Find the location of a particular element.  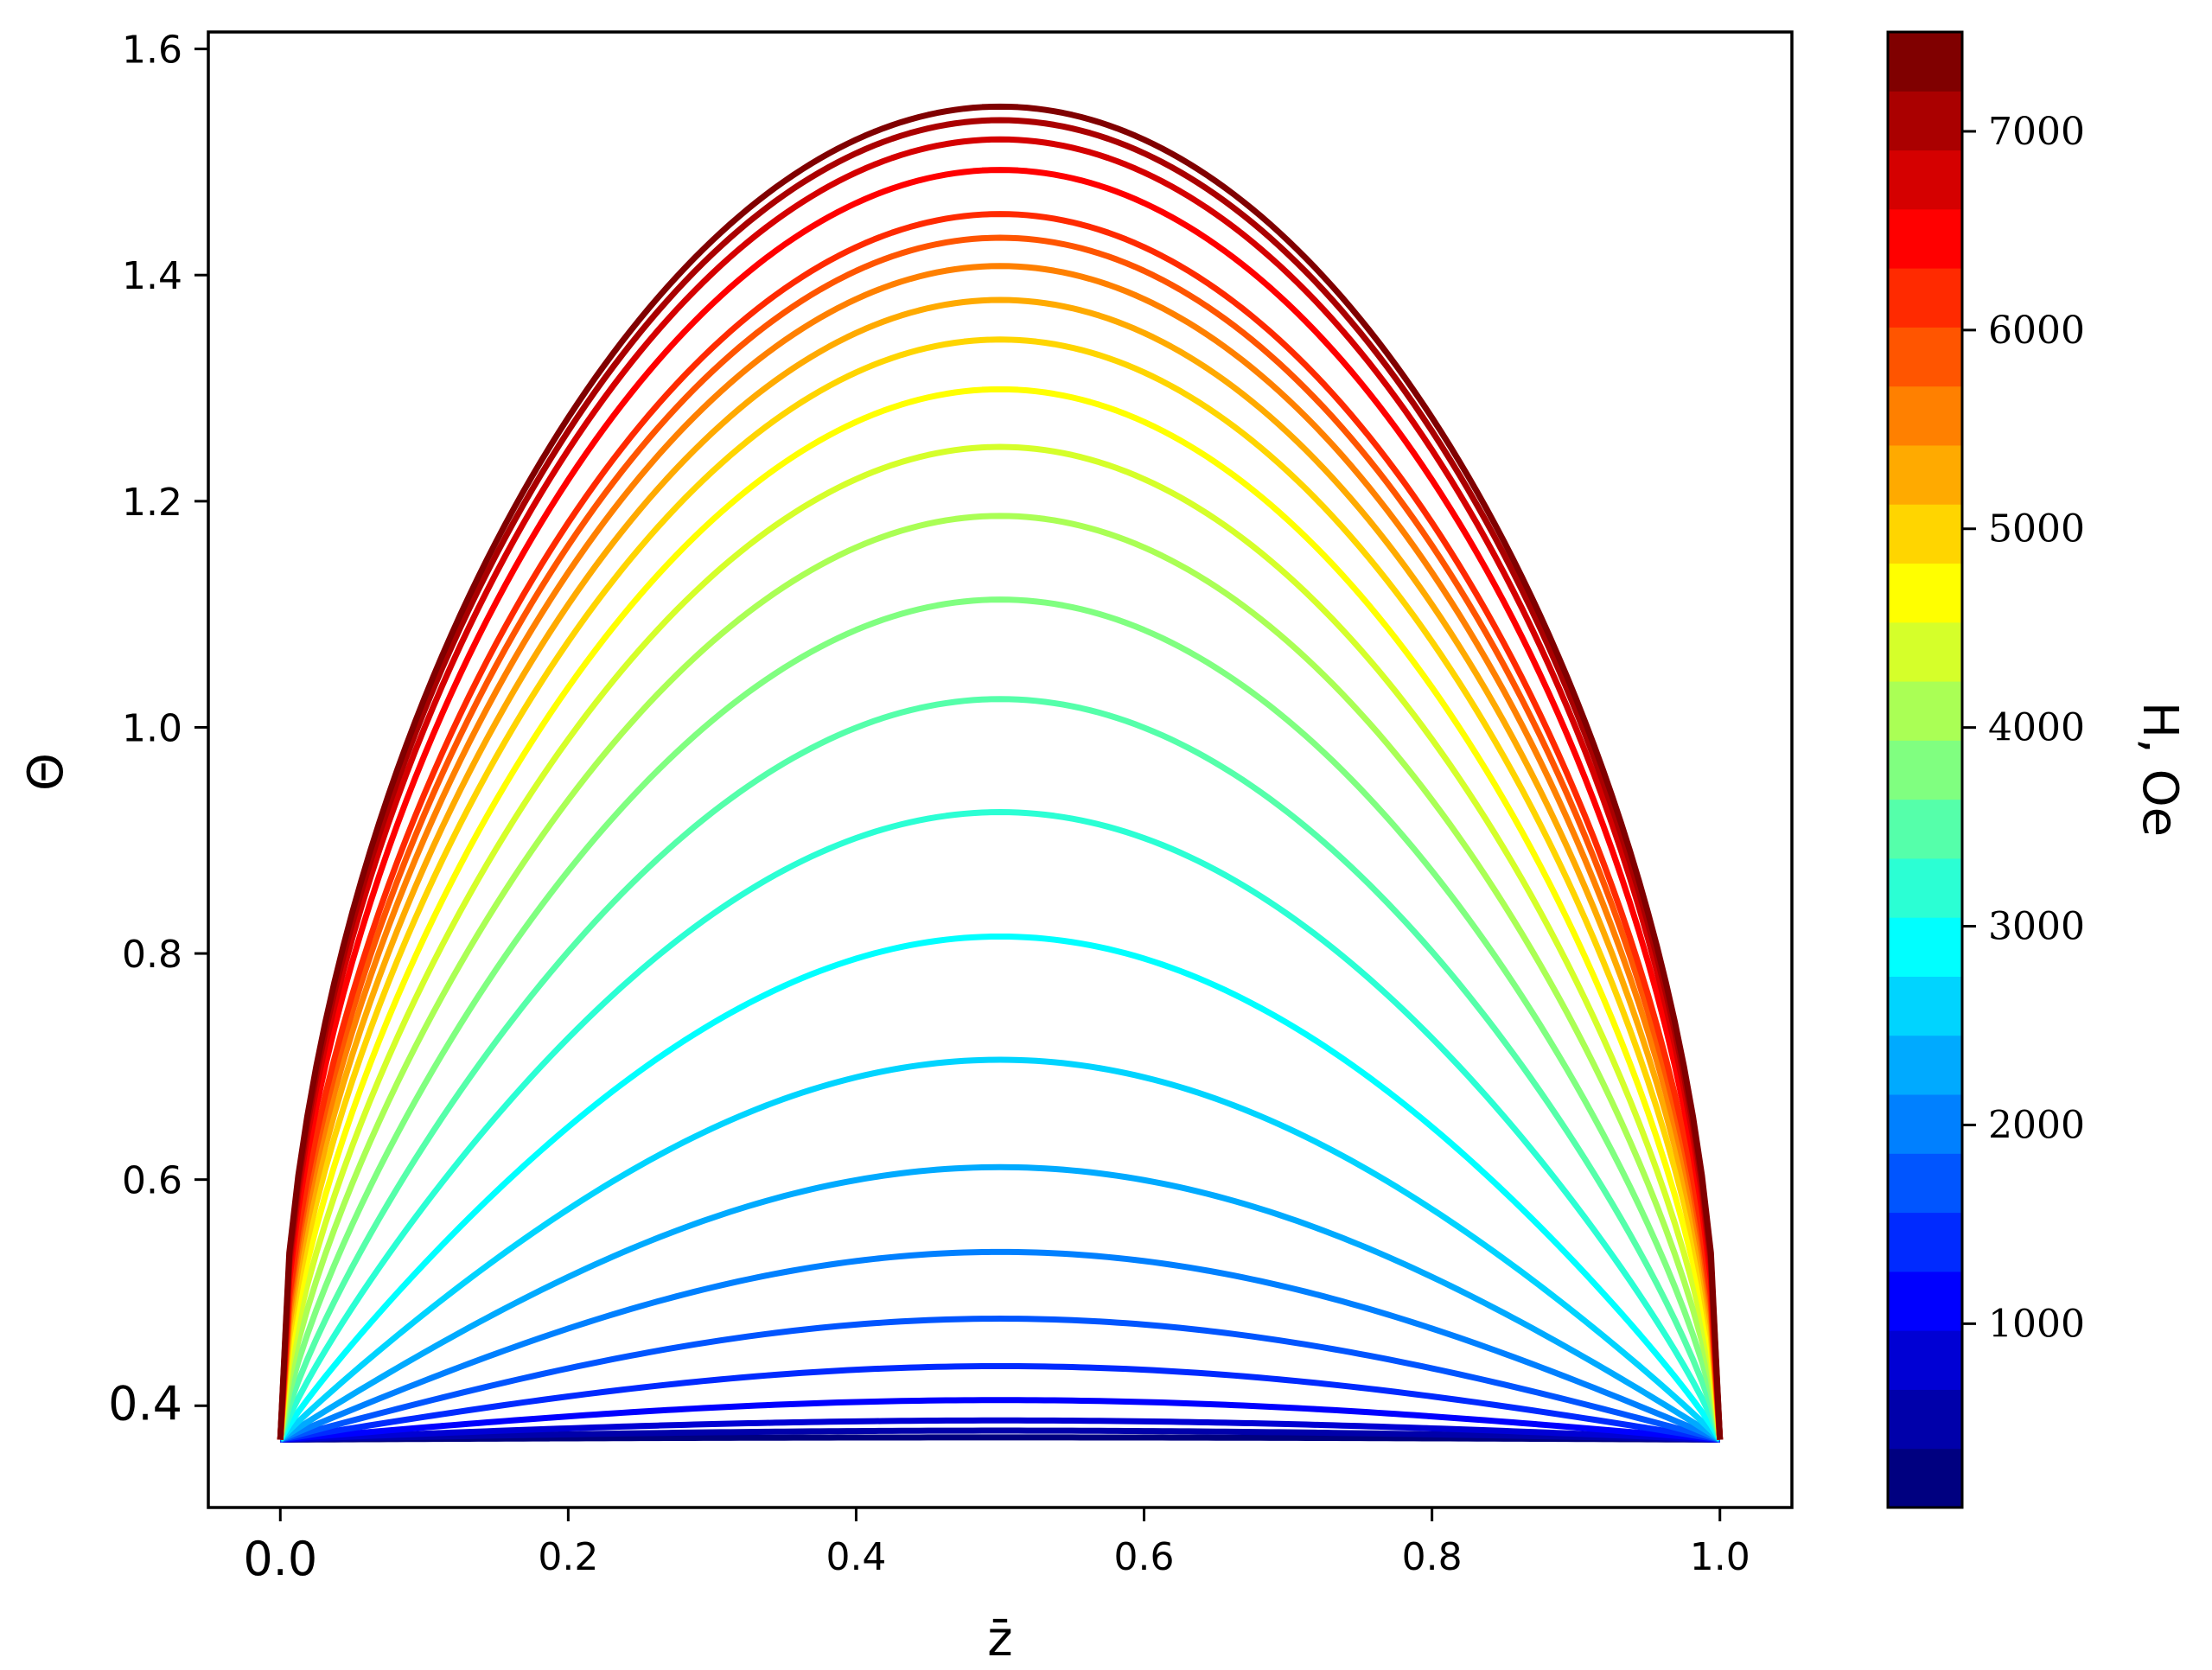

y-tick-label: 0.6 is located at coordinates (152, 1181).